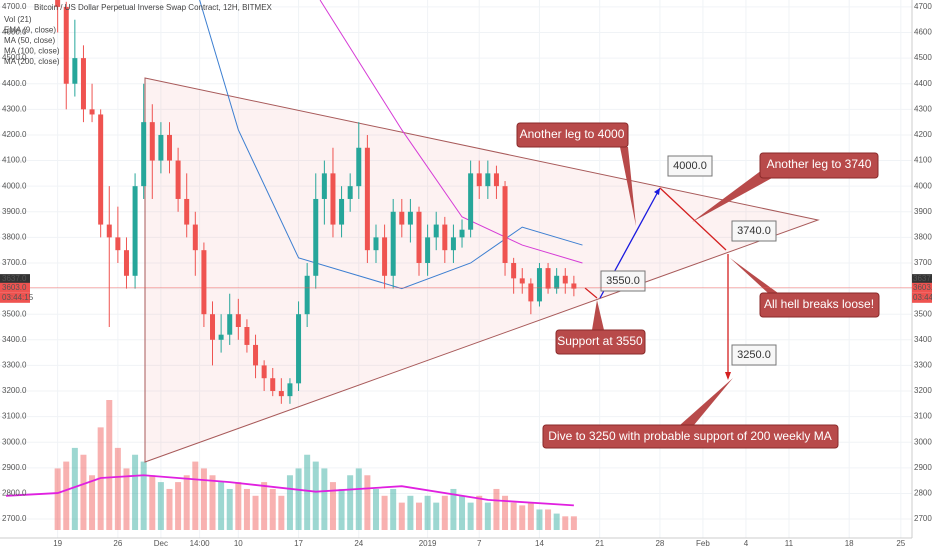 Image resolution: width=932 pixels, height=550 pixels. What do you see at coordinates (18, 19) in the screenshot?
I see `indicator: Vol (21)` at bounding box center [18, 19].